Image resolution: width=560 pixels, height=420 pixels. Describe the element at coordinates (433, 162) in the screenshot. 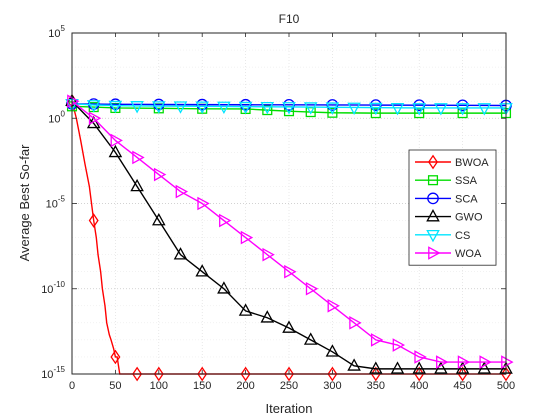

I see `legend-marker-bwoa` at that location.